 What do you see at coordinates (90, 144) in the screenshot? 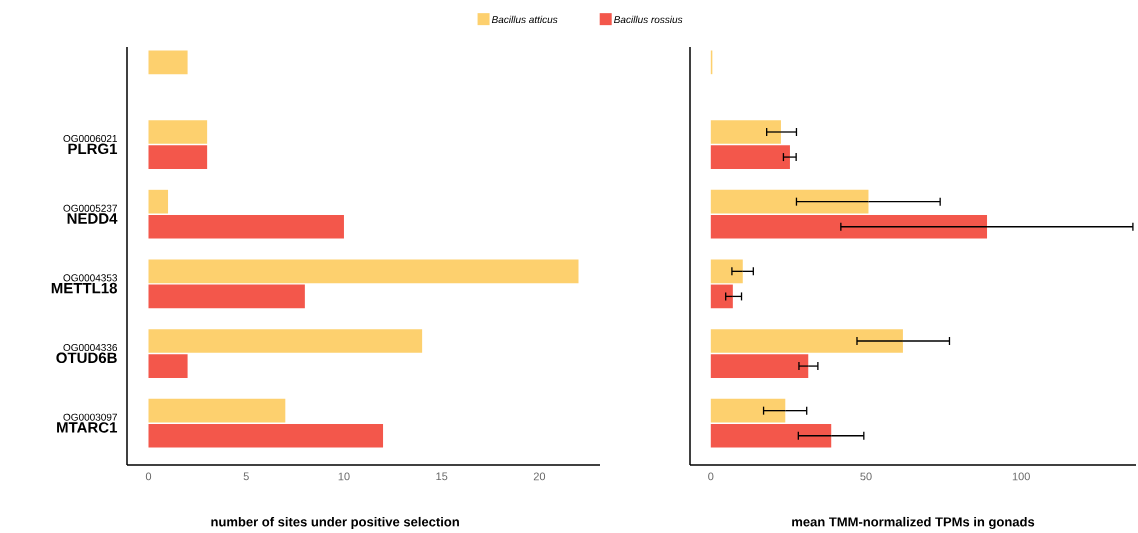
I see `y-tick-label: OG0006021 PLRG1` at bounding box center [90, 144].